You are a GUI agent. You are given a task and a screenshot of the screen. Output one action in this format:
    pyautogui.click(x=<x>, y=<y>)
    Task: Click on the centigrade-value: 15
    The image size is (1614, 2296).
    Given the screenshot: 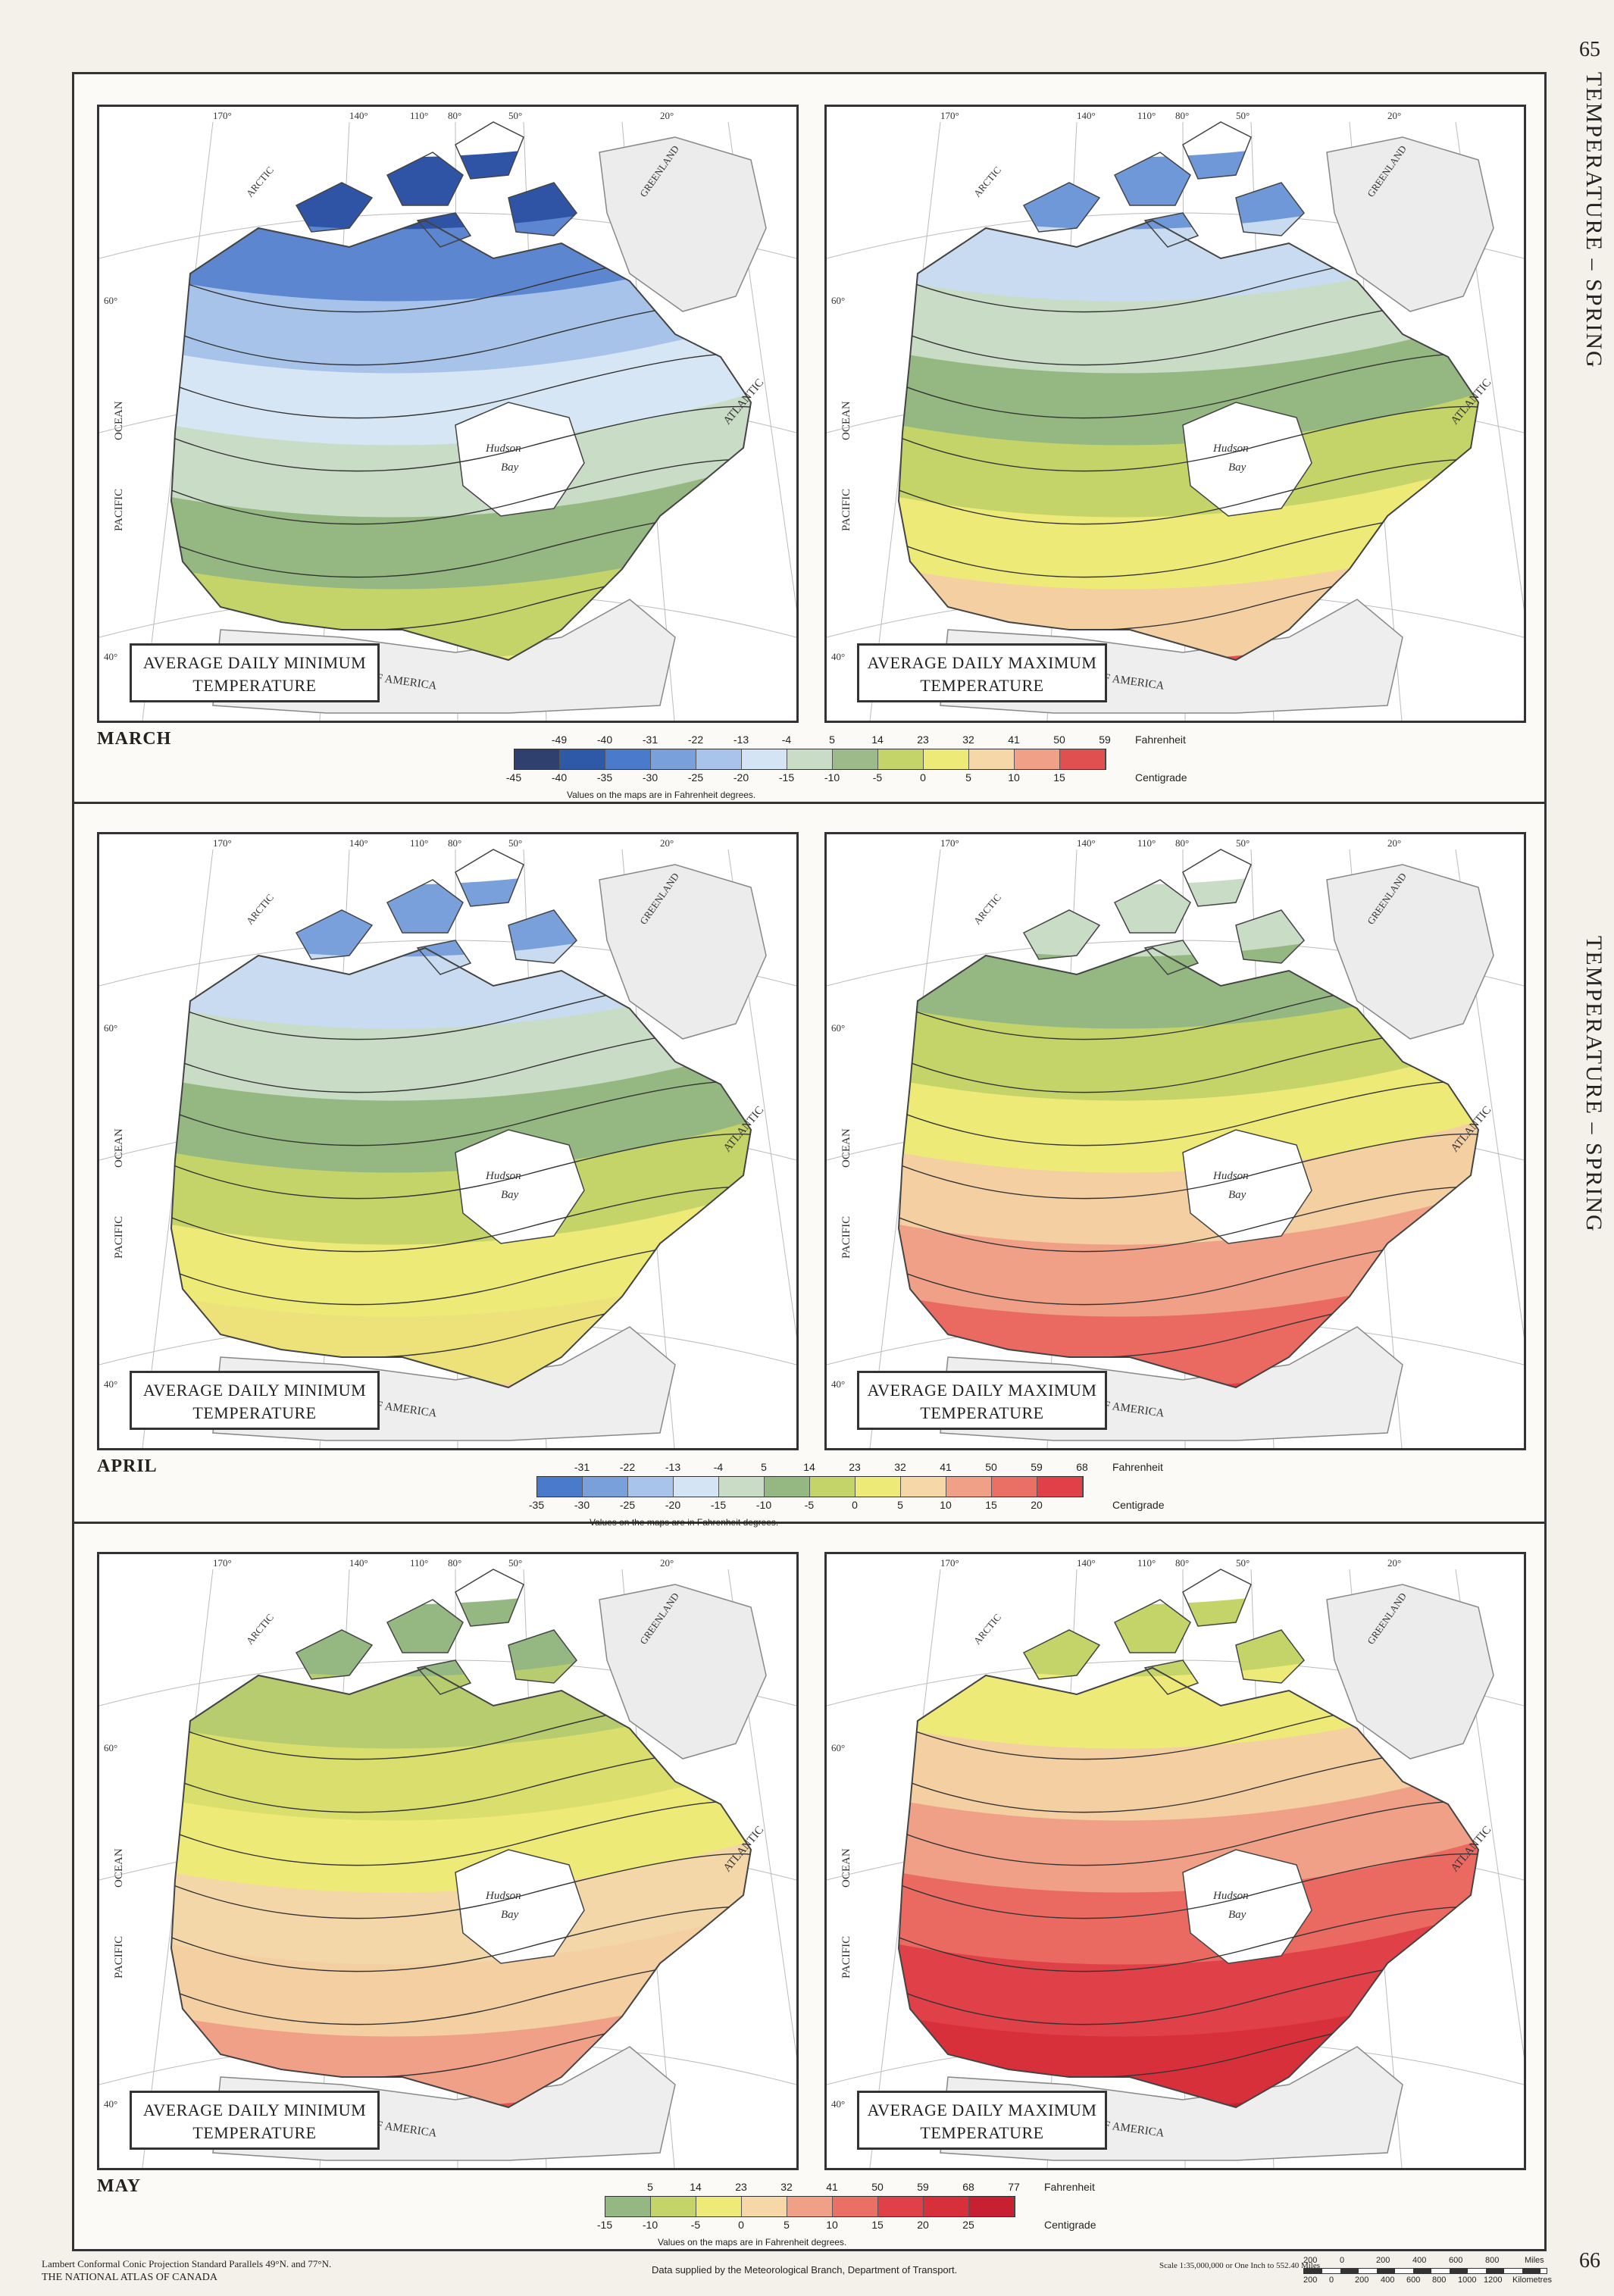 What is the action you would take?
    pyautogui.click(x=877, y=2225)
    